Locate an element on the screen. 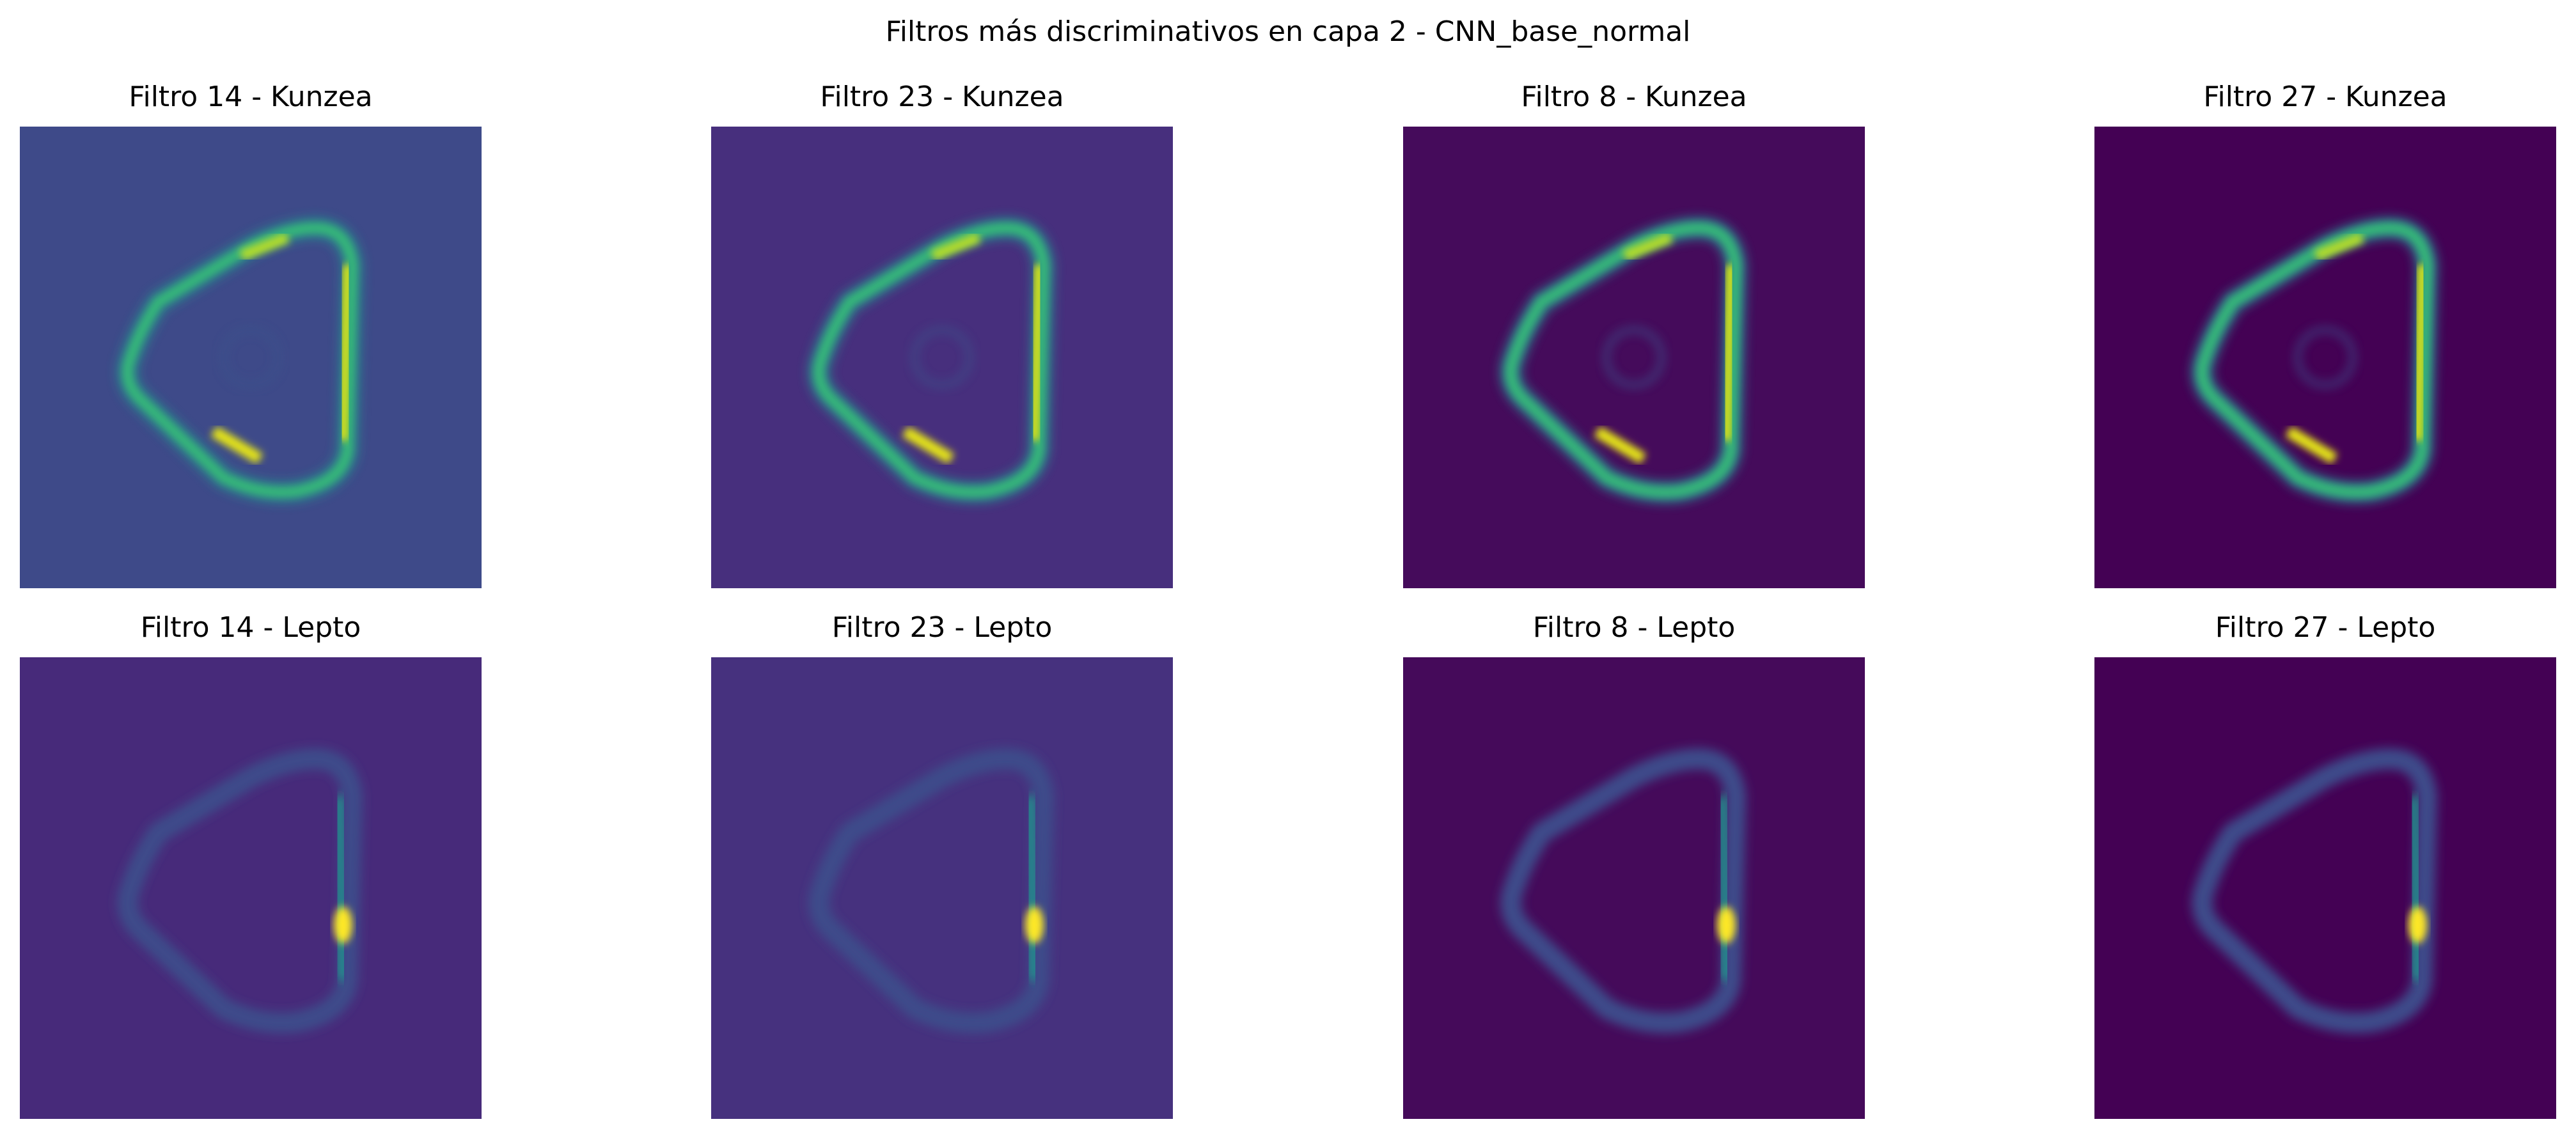  panel-title: Filtro 27 - Kunzea is located at coordinates (2325, 97).